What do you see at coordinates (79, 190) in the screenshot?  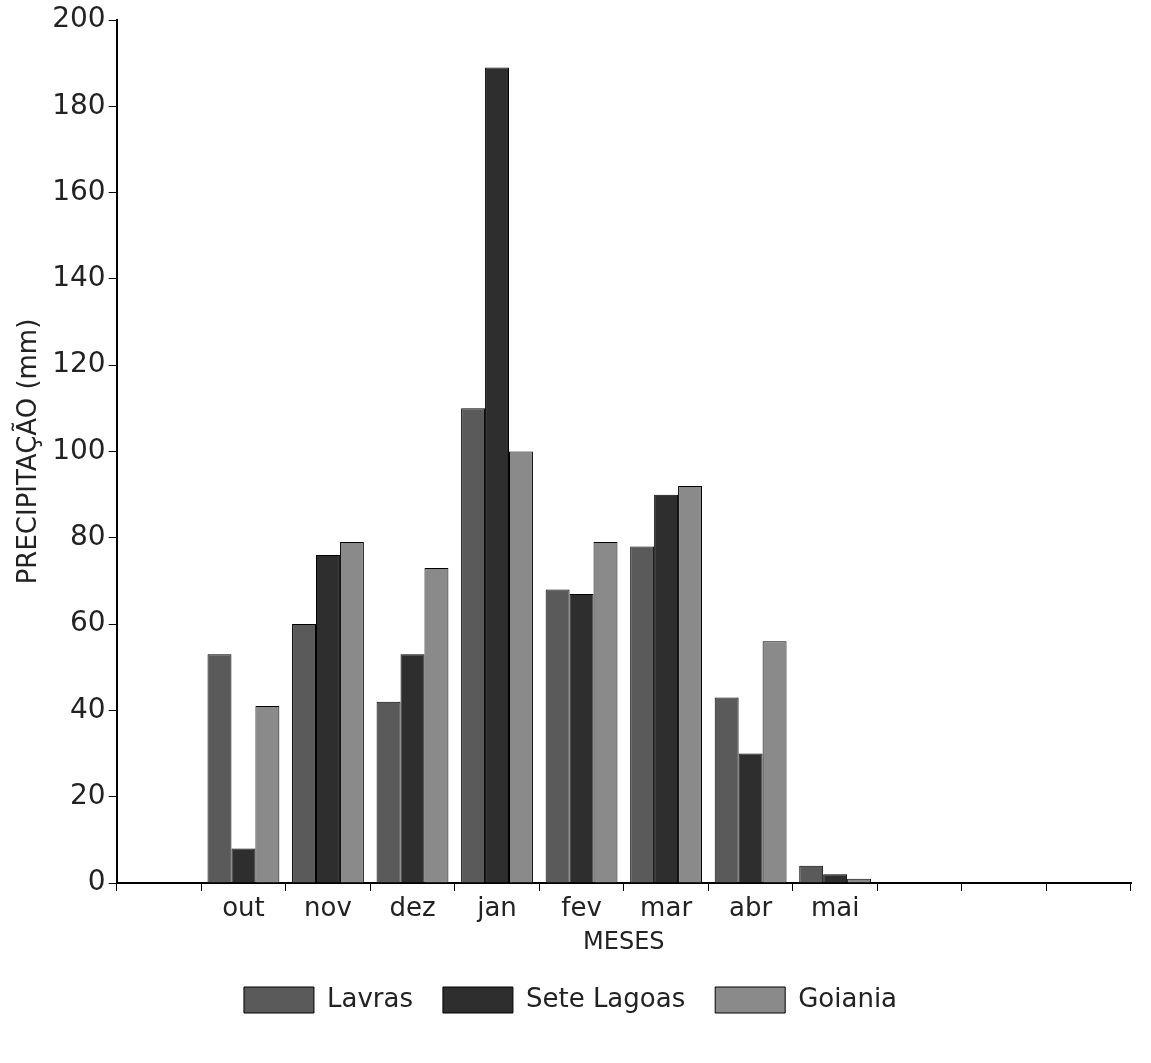 I see `y-tick-label: 160` at bounding box center [79, 190].